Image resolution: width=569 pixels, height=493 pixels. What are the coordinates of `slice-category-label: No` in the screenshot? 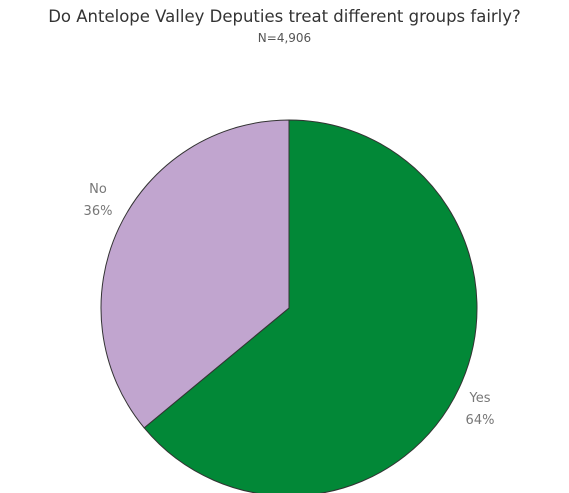 It's located at (98, 189).